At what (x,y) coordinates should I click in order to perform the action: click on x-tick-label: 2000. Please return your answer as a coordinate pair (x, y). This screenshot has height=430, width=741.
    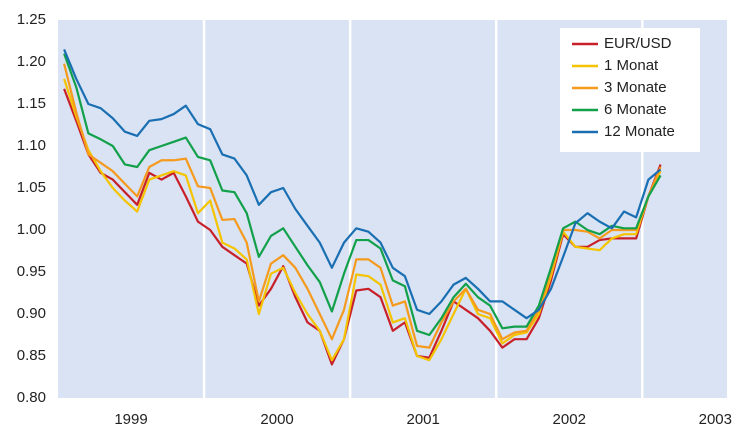
    Looking at the image, I should click on (276, 419).